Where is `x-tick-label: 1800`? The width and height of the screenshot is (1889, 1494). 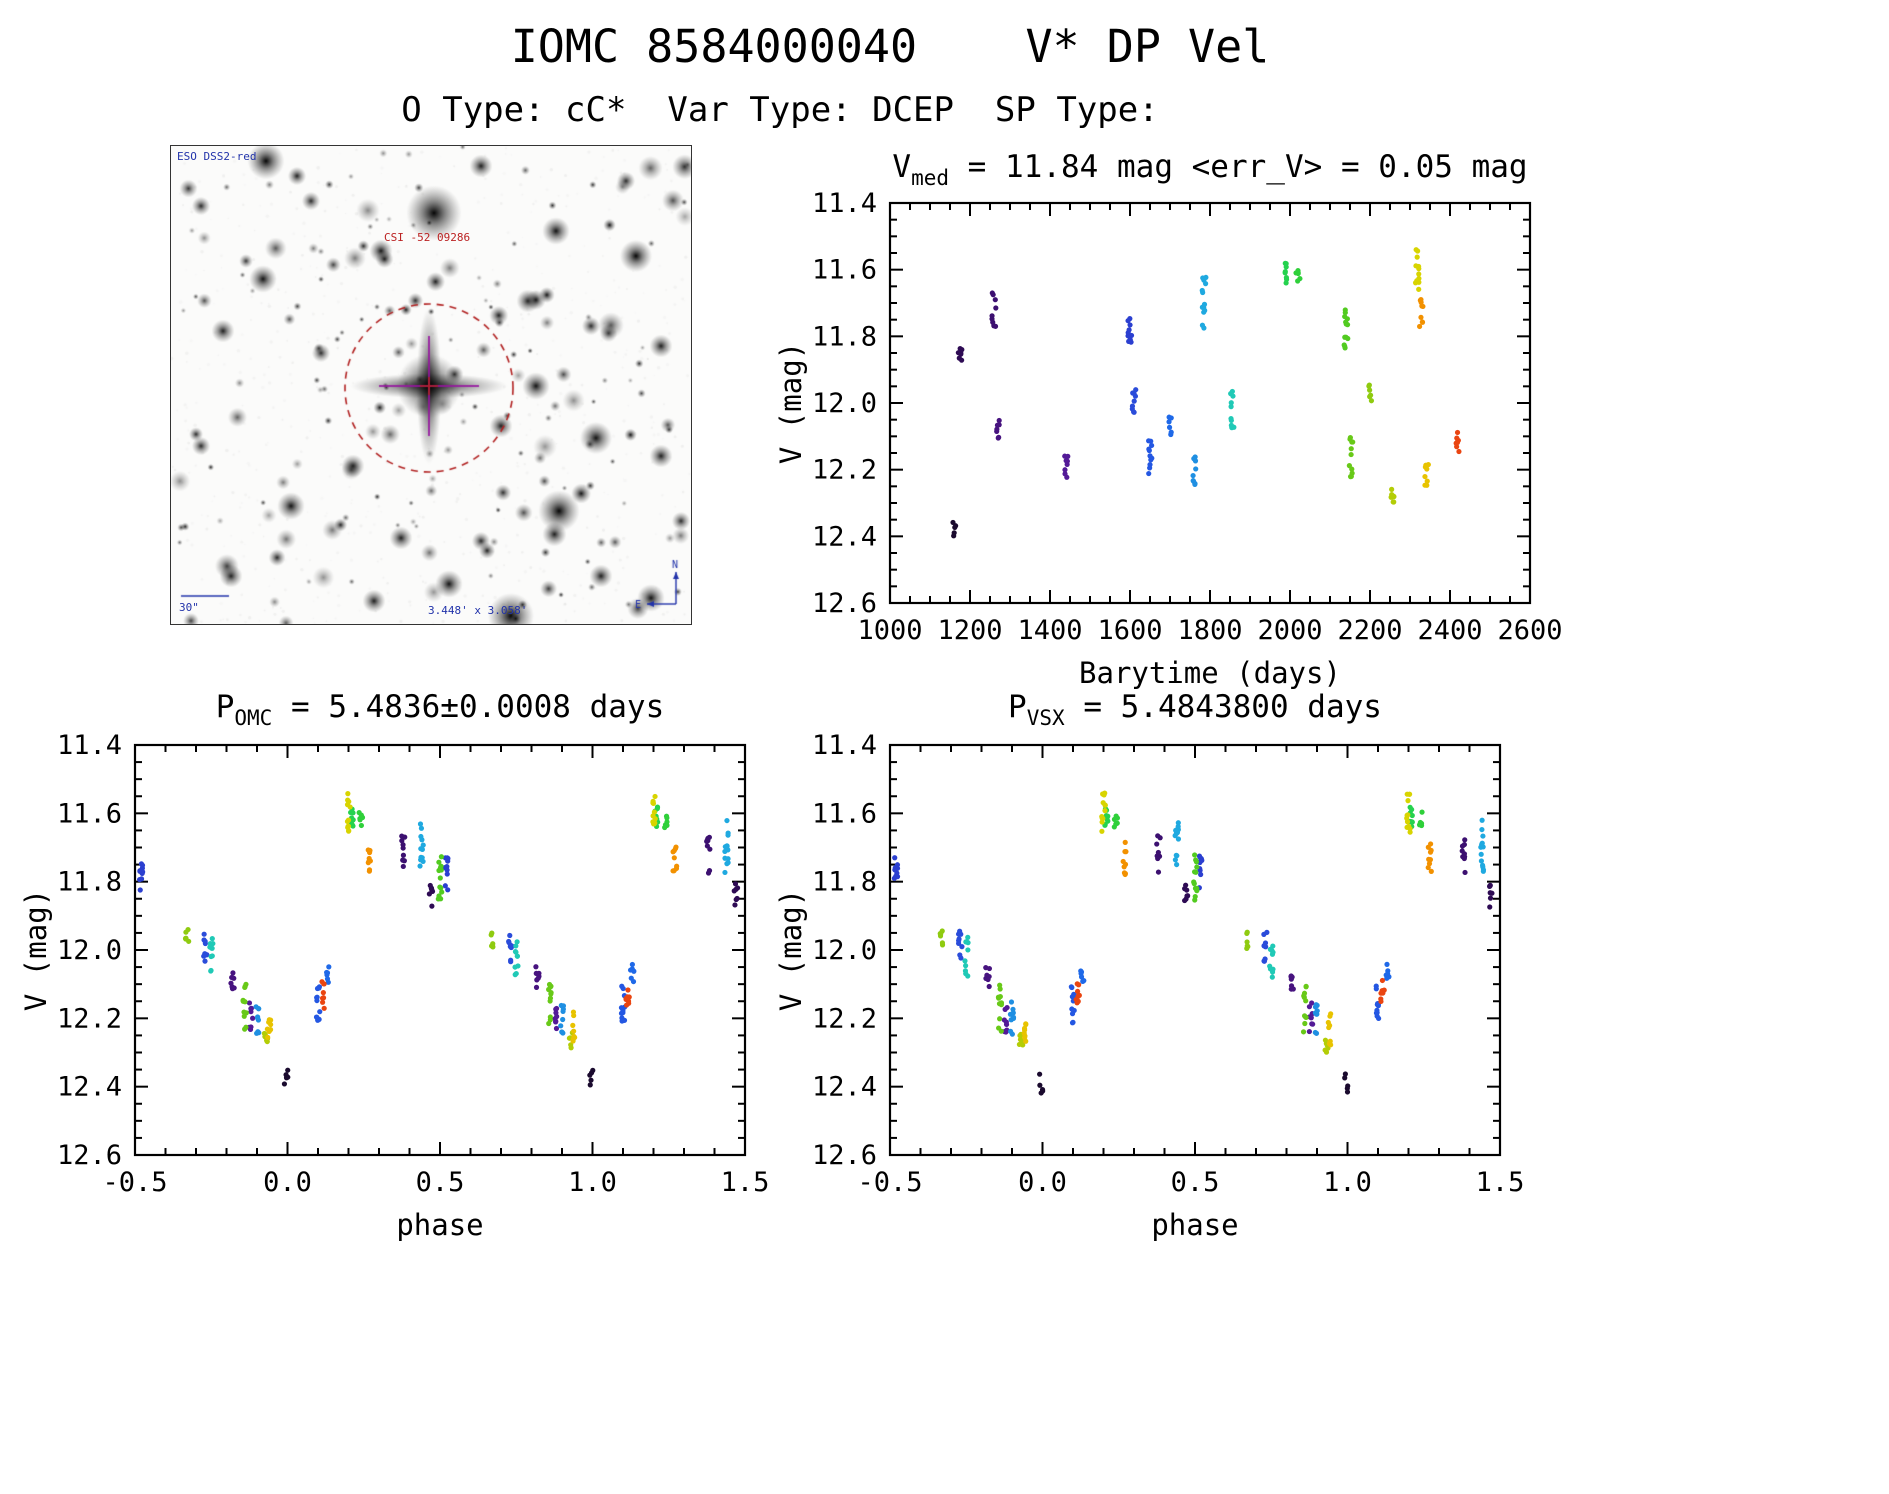 x-tick-label: 1800 is located at coordinates (1209, 630).